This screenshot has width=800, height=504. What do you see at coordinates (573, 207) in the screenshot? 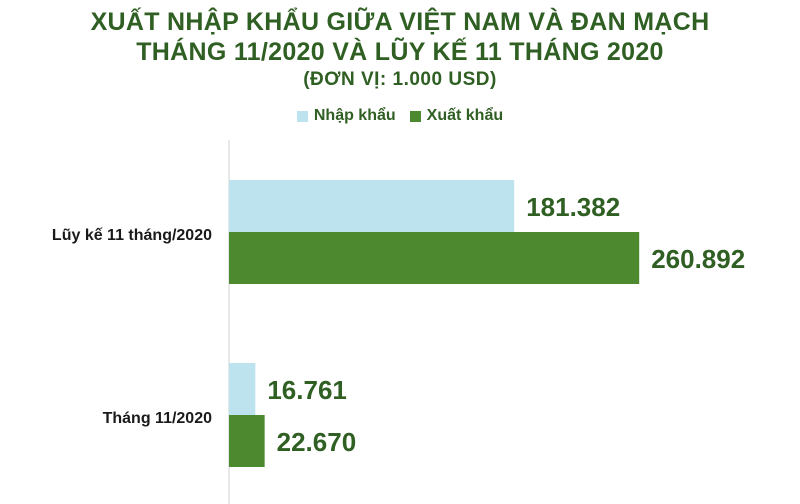
I see `data-label: 181.382` at bounding box center [573, 207].